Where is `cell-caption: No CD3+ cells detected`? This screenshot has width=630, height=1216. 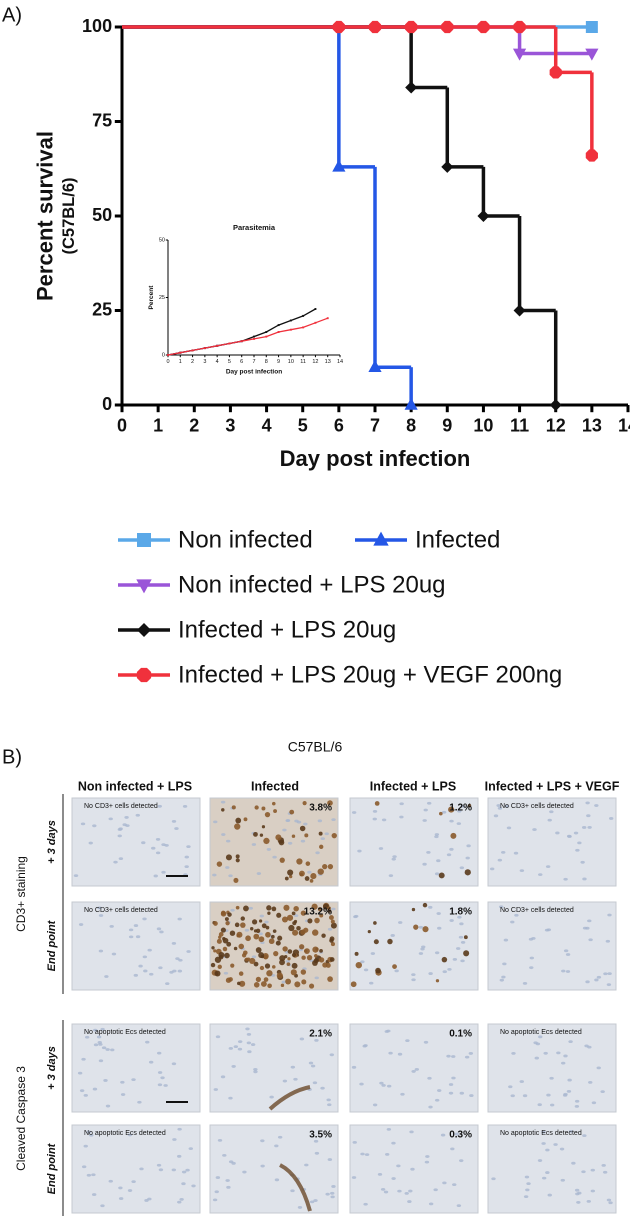 cell-caption: No CD3+ cells detected is located at coordinates (537, 910).